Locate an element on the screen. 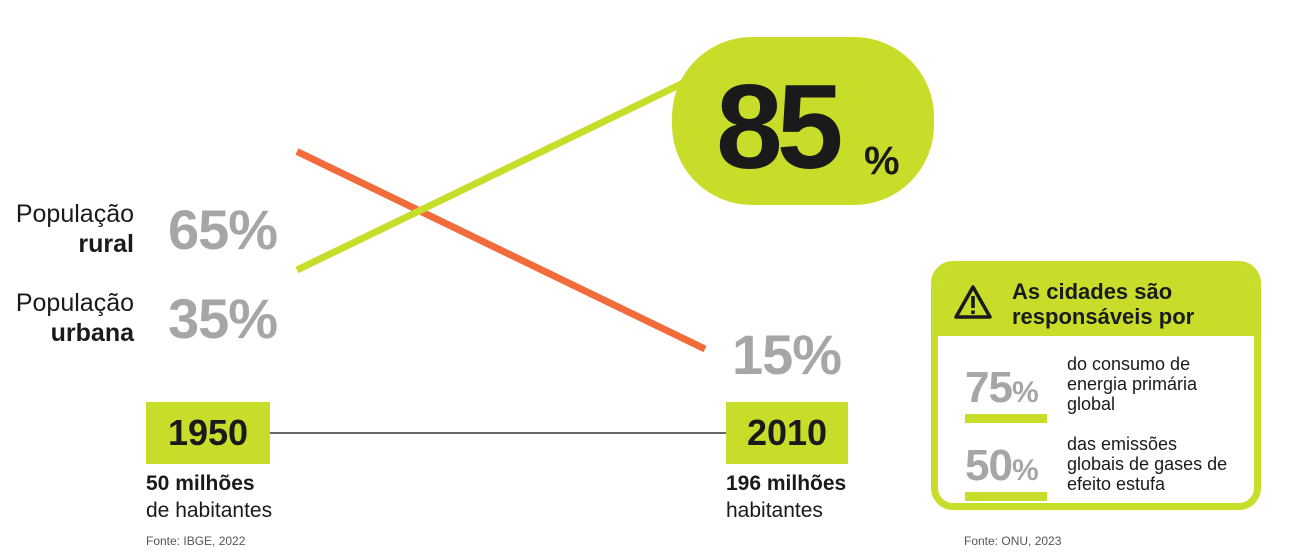 This screenshot has height=553, width=1299. year-end-box: 2010 is located at coordinates (787, 433).